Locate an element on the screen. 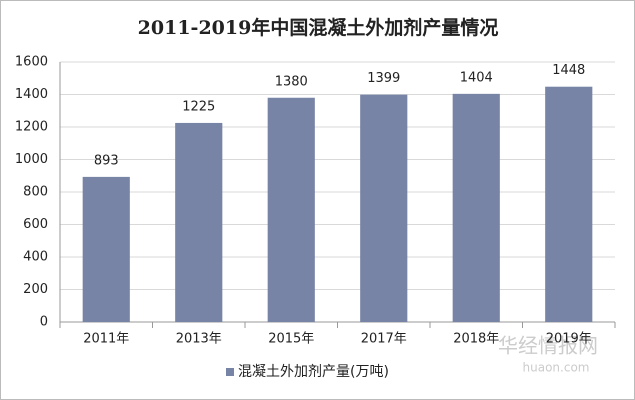 The width and height of the screenshot is (635, 400). y-tick-label: 400 is located at coordinates (35, 257).